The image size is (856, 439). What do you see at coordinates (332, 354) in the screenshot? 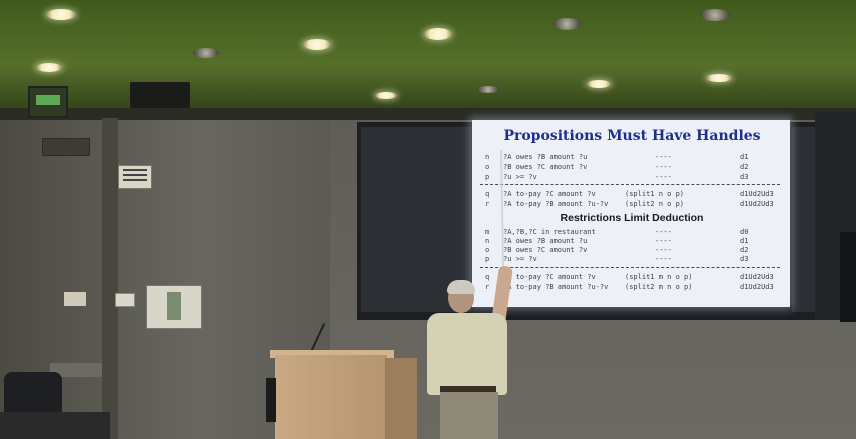
I see `podium-top` at bounding box center [332, 354].